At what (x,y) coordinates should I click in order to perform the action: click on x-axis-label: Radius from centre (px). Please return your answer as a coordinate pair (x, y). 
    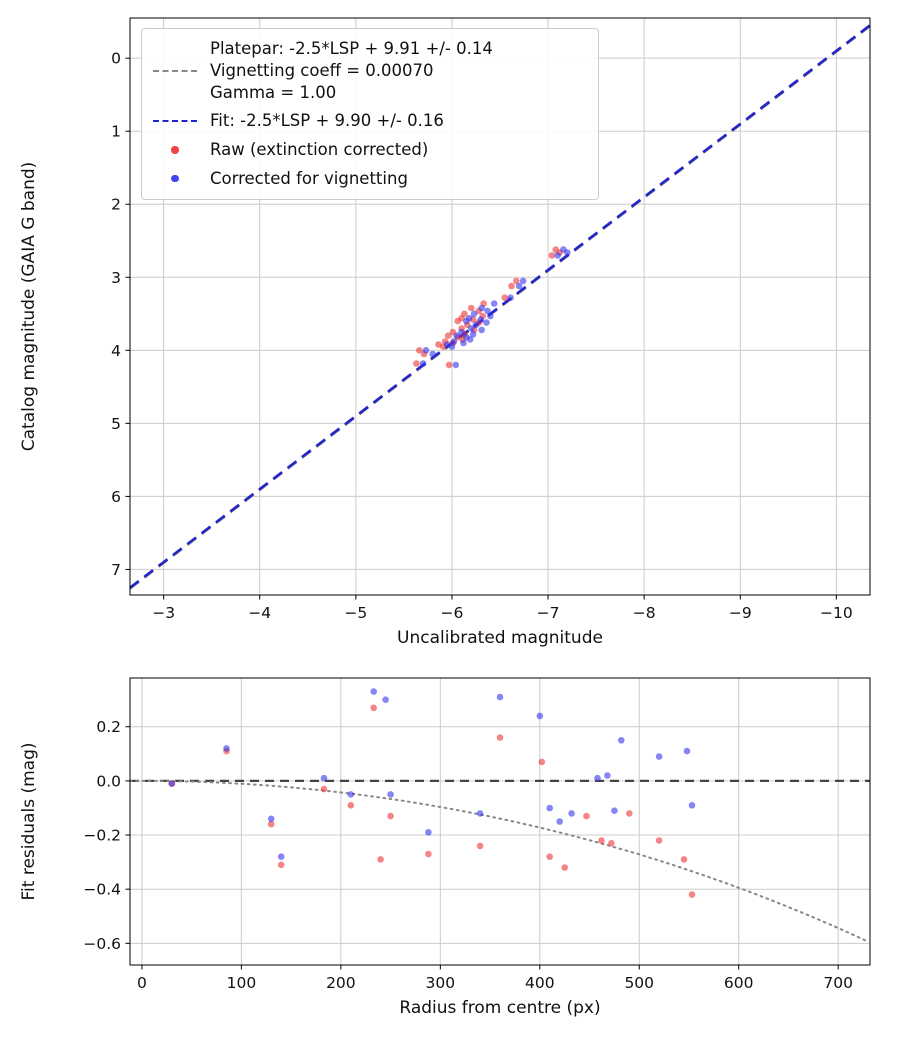
    Looking at the image, I should click on (499, 1008).